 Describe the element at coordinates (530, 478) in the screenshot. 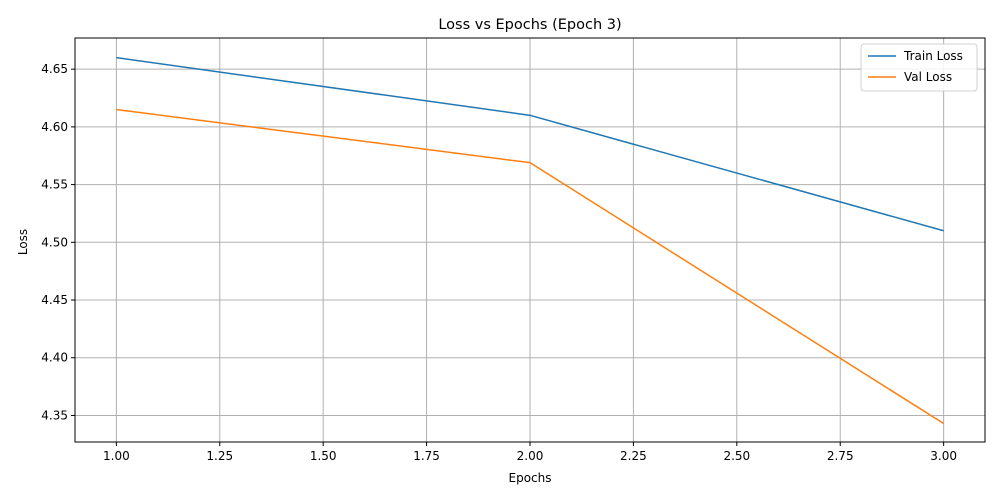

I see `x-axis-label: Epochs` at that location.